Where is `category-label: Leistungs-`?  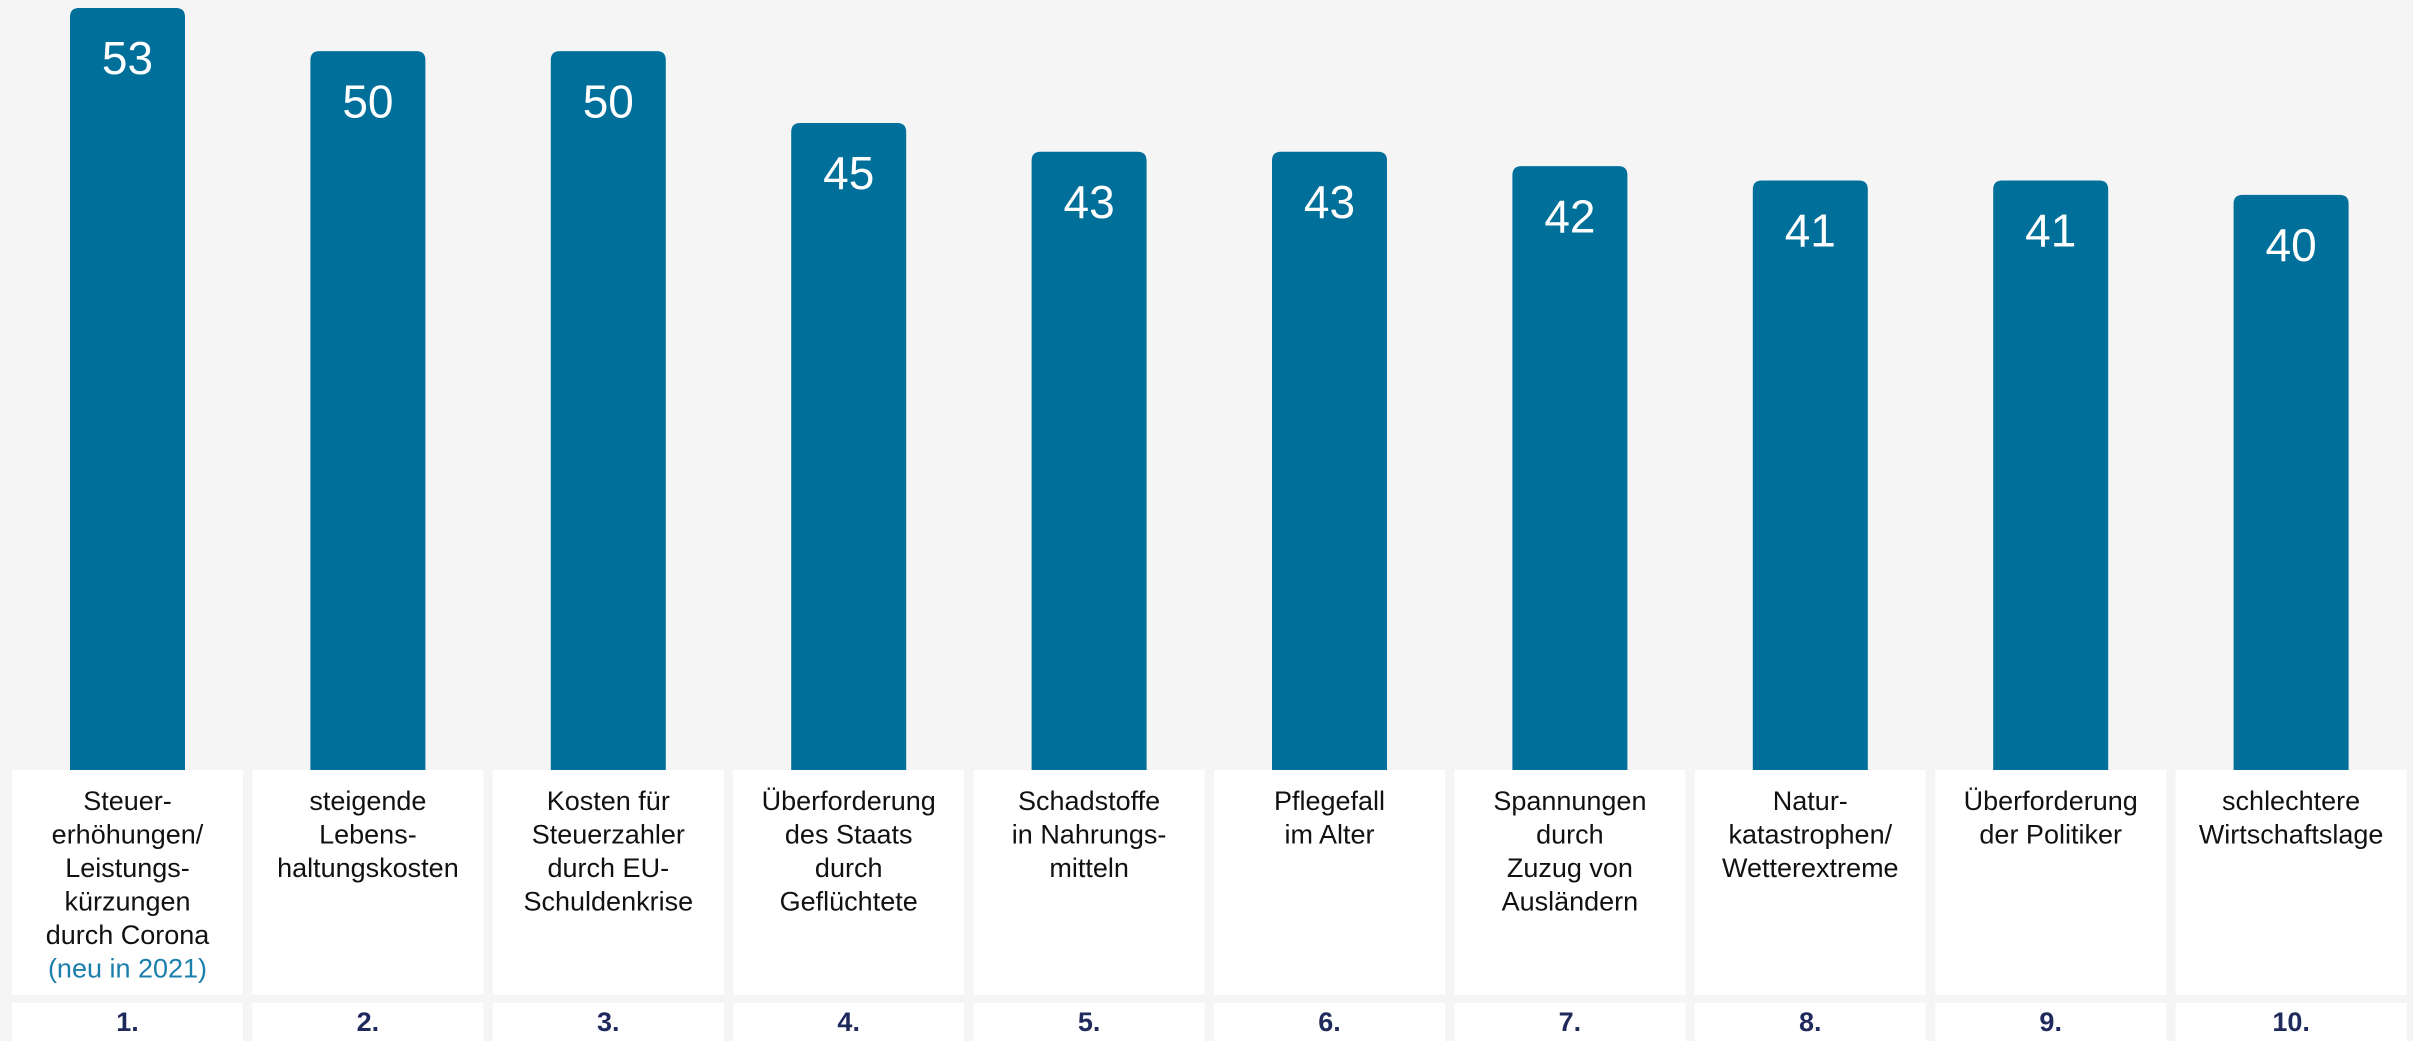 category-label: Leistungs- is located at coordinates (127, 868).